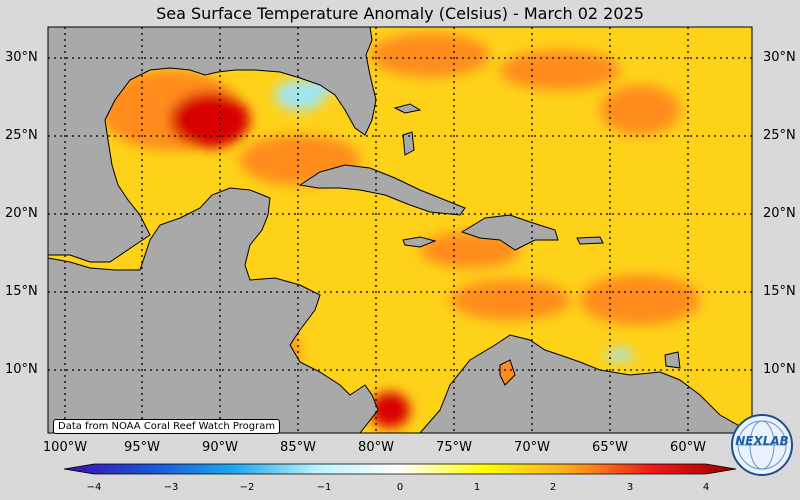 This screenshot has height=500, width=800. What do you see at coordinates (400, 487) in the screenshot?
I see `colorbar-tick-label: 0` at bounding box center [400, 487].